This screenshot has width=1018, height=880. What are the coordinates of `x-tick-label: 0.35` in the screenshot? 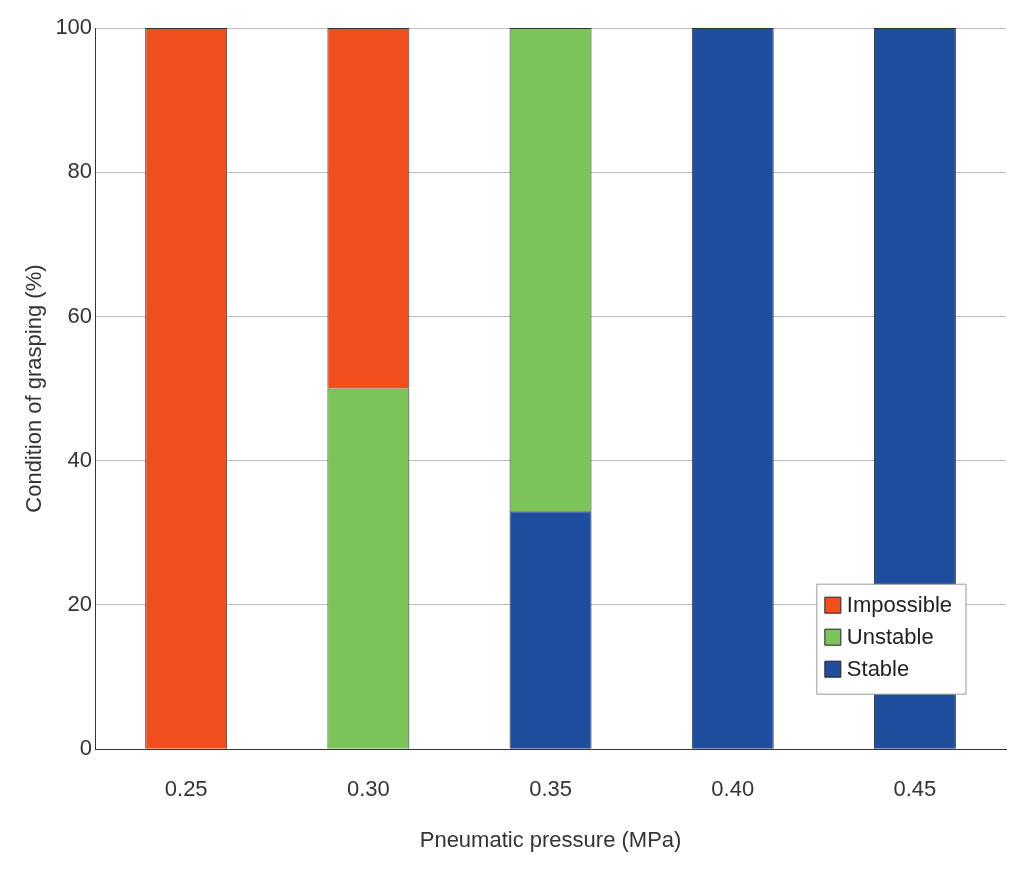 It's located at (550, 789).